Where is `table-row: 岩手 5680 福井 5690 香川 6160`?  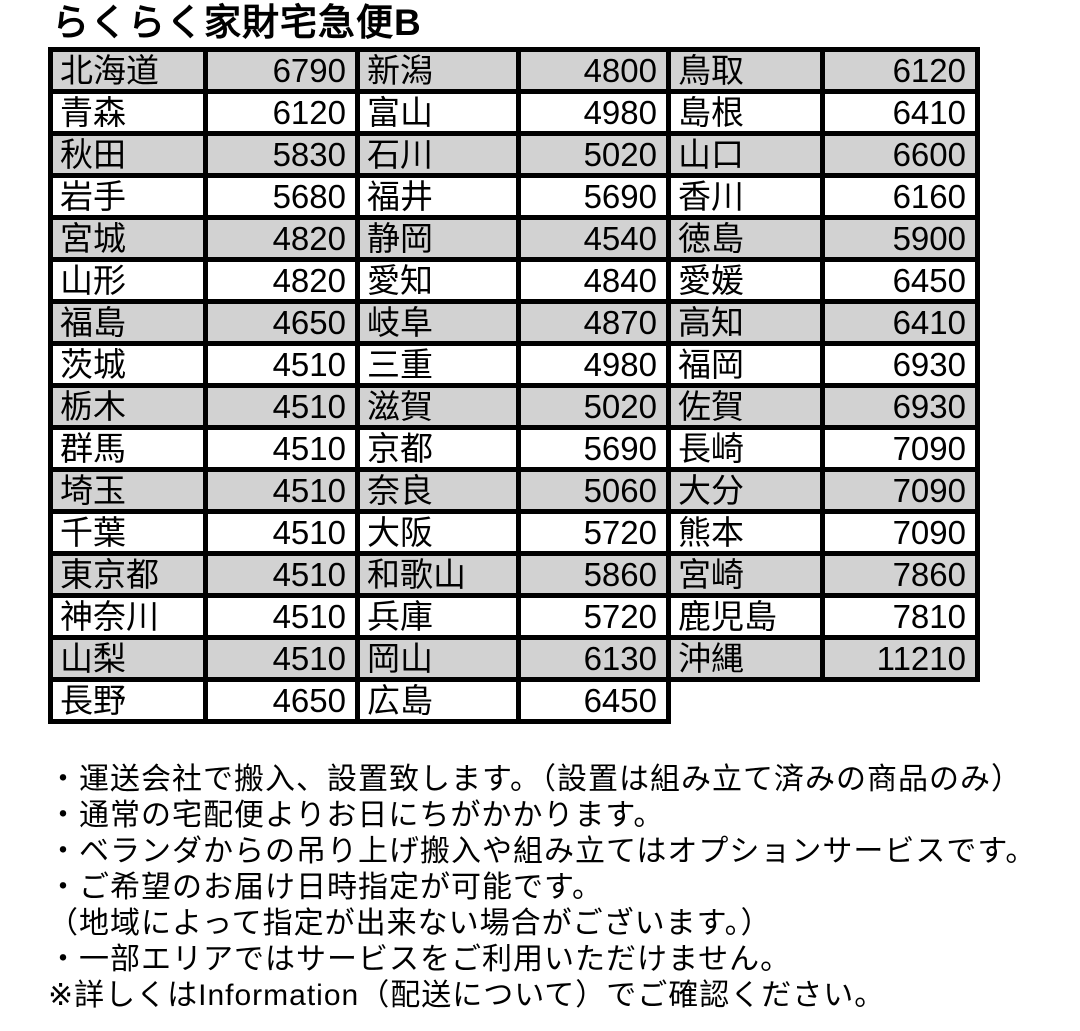 table-row: 岩手 5680 福井 5690 香川 6160 is located at coordinates (514, 196).